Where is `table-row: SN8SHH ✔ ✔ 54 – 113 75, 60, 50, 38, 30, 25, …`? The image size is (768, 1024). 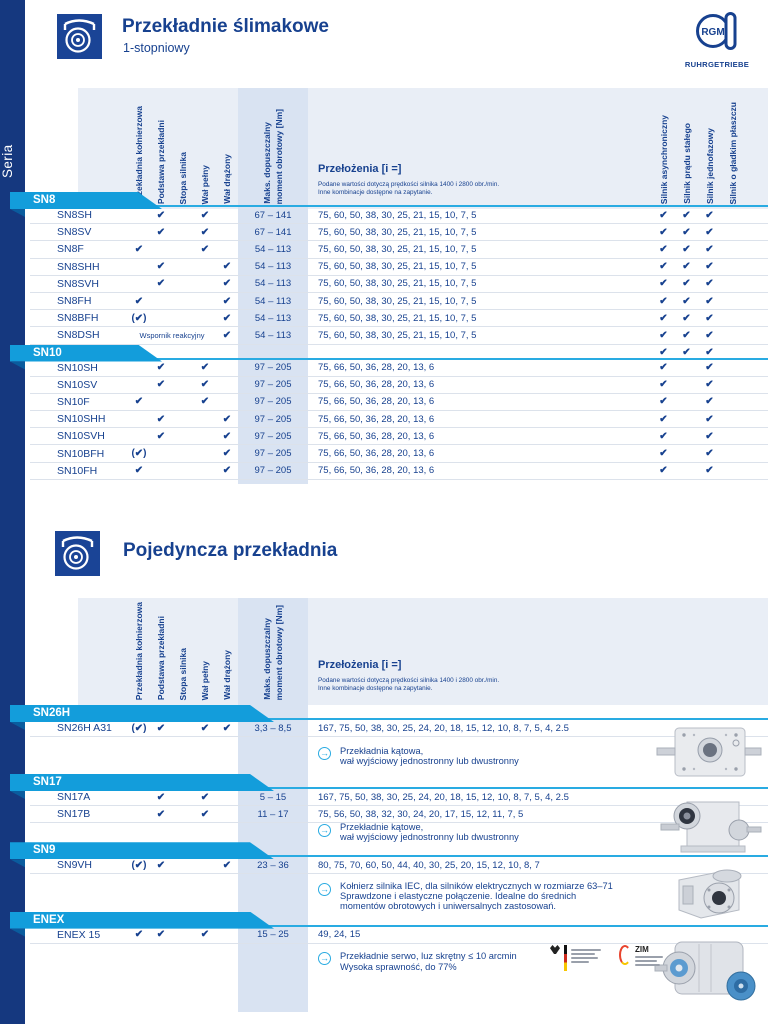 table-row: SN8SHH ✔ ✔ 54 – 113 75, 60, 50, 38, 30, 25, … is located at coordinates (399, 267).